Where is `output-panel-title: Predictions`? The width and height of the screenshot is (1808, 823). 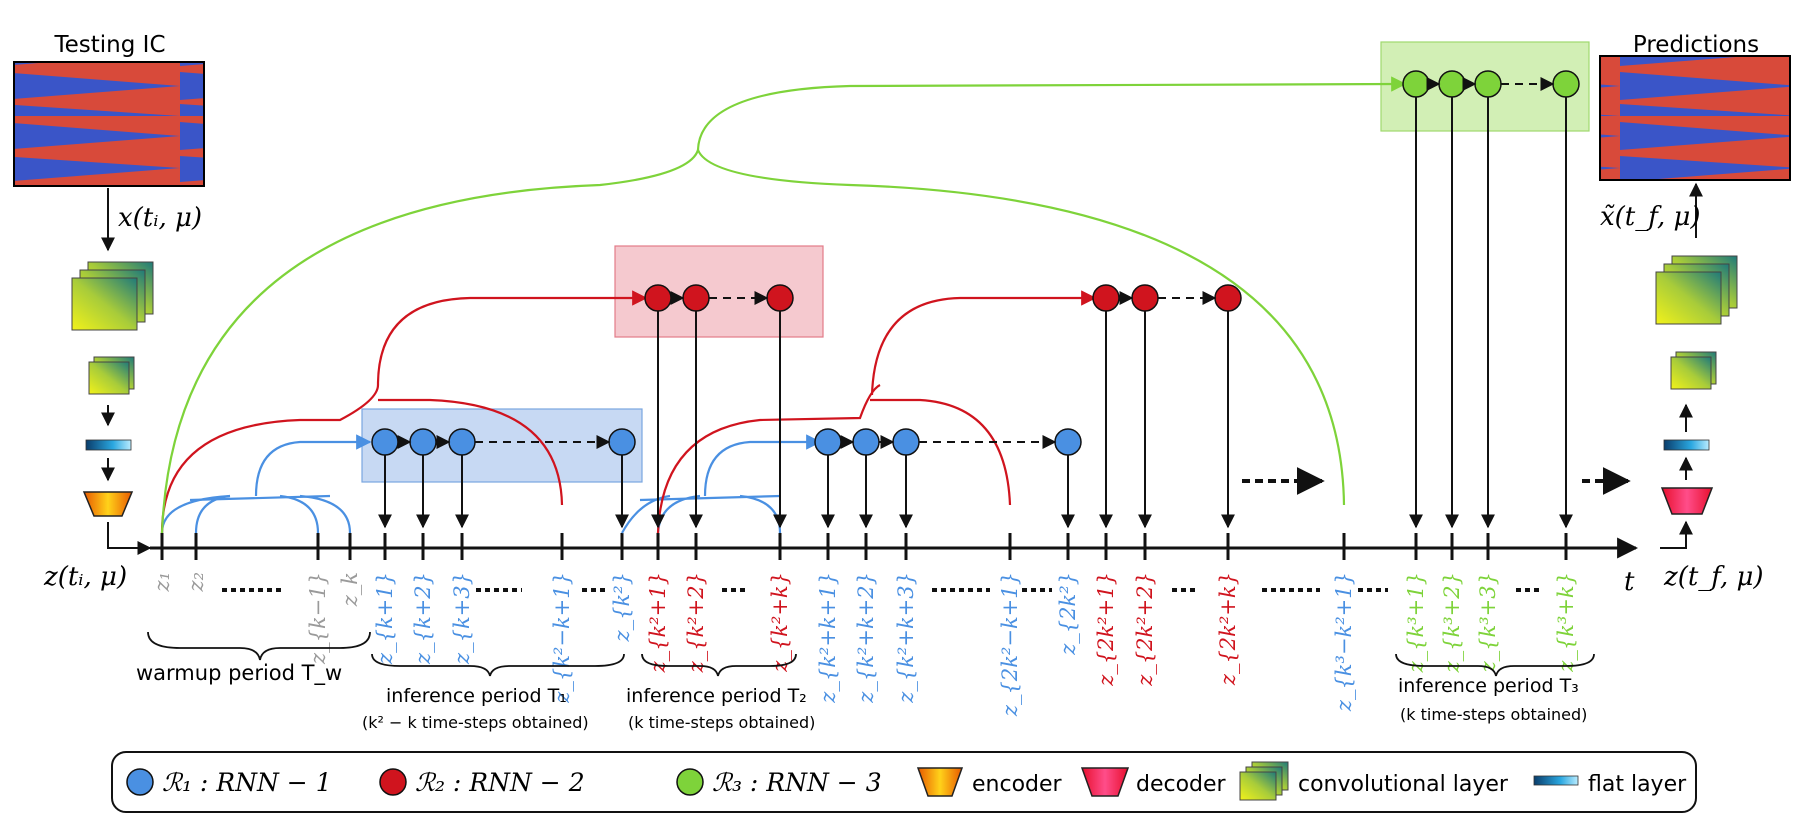
output-panel-title: Predictions is located at coordinates (1696, 45).